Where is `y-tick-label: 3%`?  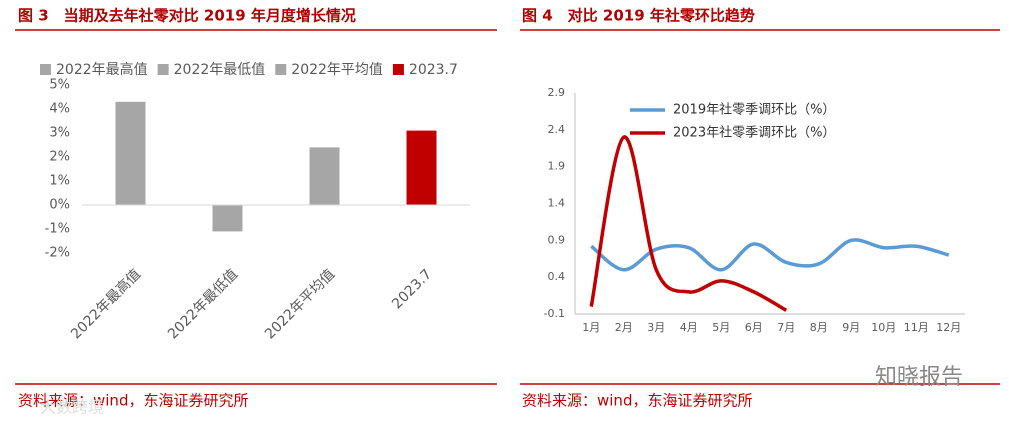
y-tick-label: 3% is located at coordinates (59, 133).